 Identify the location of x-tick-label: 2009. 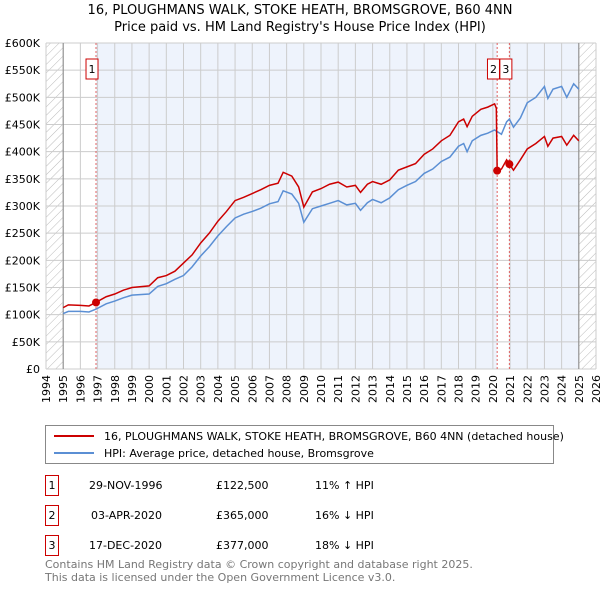
(304, 389).